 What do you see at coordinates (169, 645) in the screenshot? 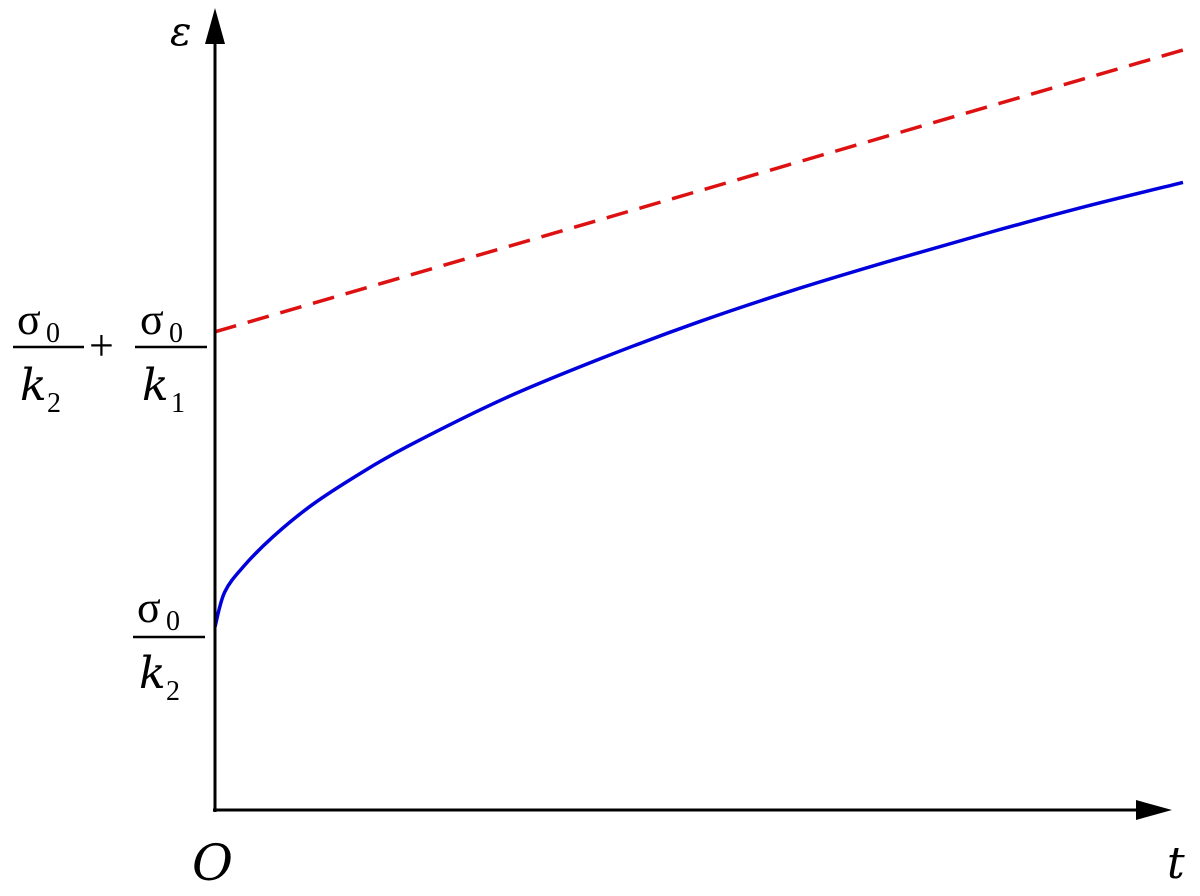
I see `y-tick-label-sigma0-over-k2: σ 0 k 2` at bounding box center [169, 645].